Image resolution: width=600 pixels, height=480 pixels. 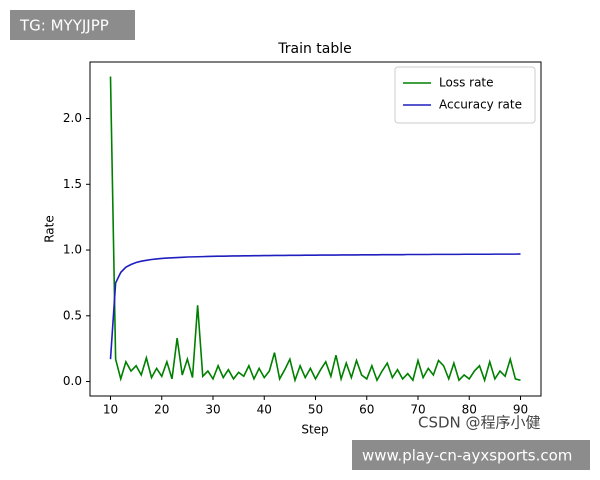 What do you see at coordinates (72, 250) in the screenshot?
I see `y-tick-label: 1.0` at bounding box center [72, 250].